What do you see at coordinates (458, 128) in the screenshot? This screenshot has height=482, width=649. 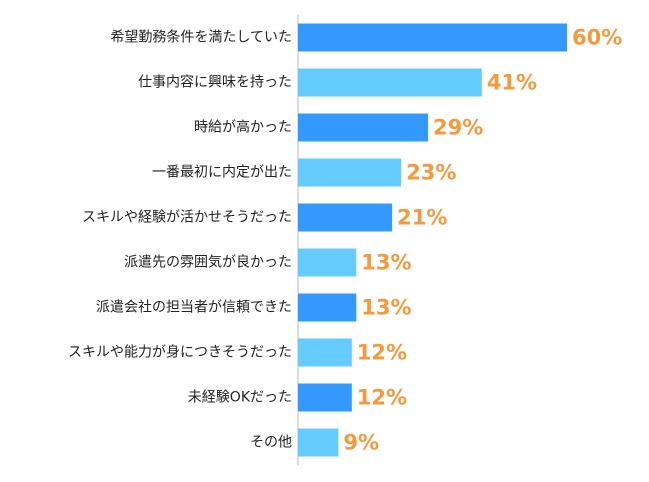 I see `value-label: 29%` at bounding box center [458, 128].